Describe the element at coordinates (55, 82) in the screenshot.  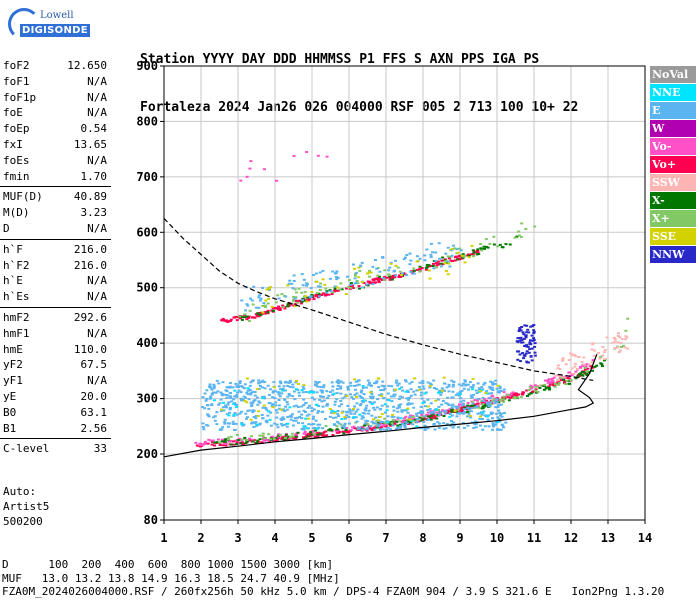
I see `param-row: foF1 N/A` at that location.